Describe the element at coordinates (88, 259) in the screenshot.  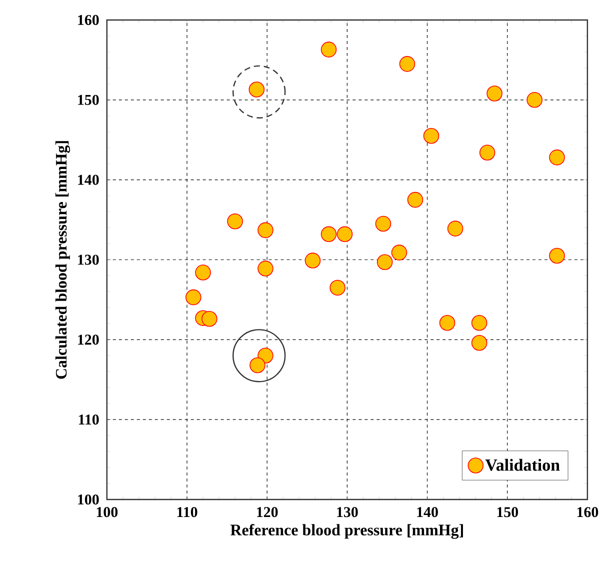
I see `y-tick-label: 130` at that location.